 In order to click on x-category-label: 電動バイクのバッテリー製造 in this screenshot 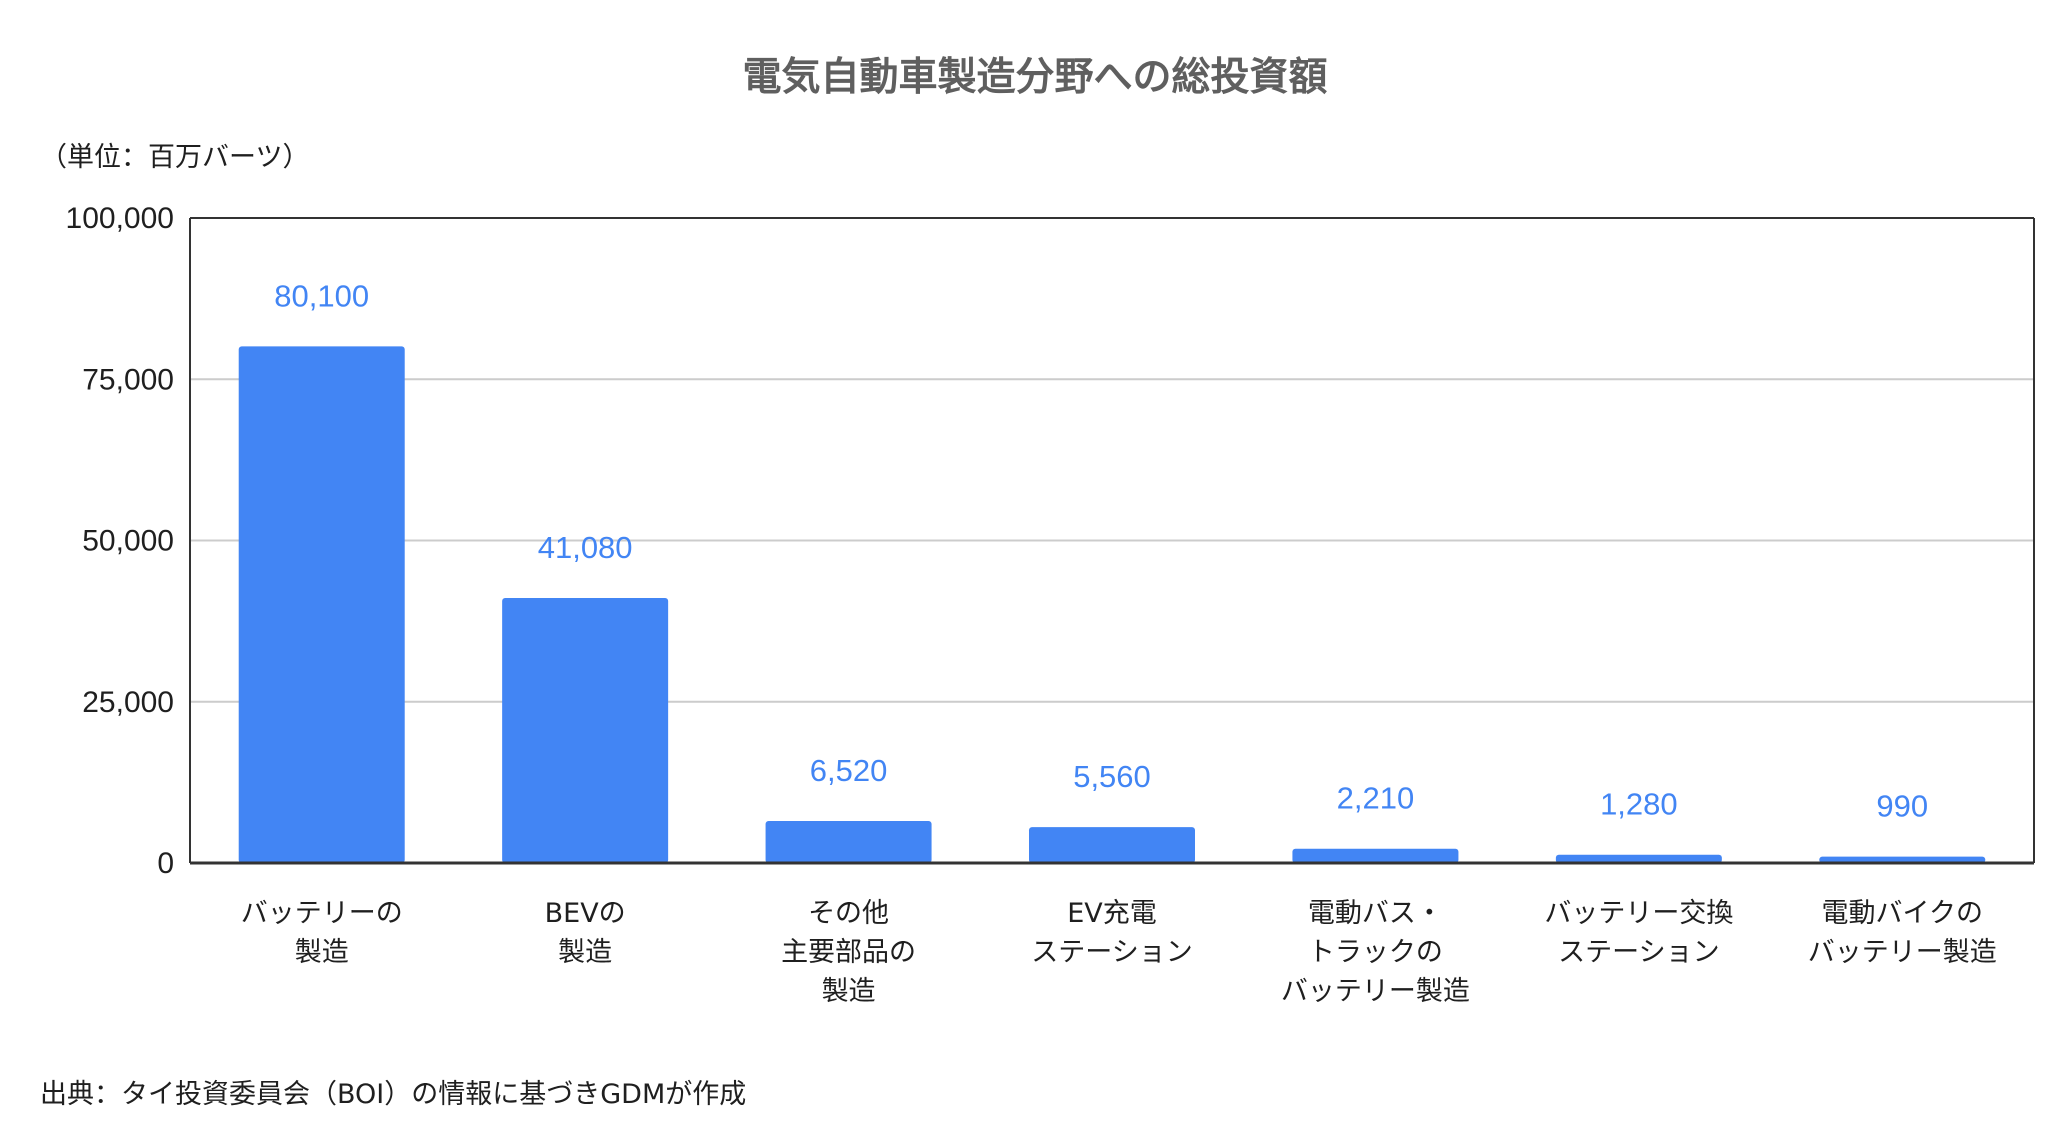, I will do `click(1902, 933)`.